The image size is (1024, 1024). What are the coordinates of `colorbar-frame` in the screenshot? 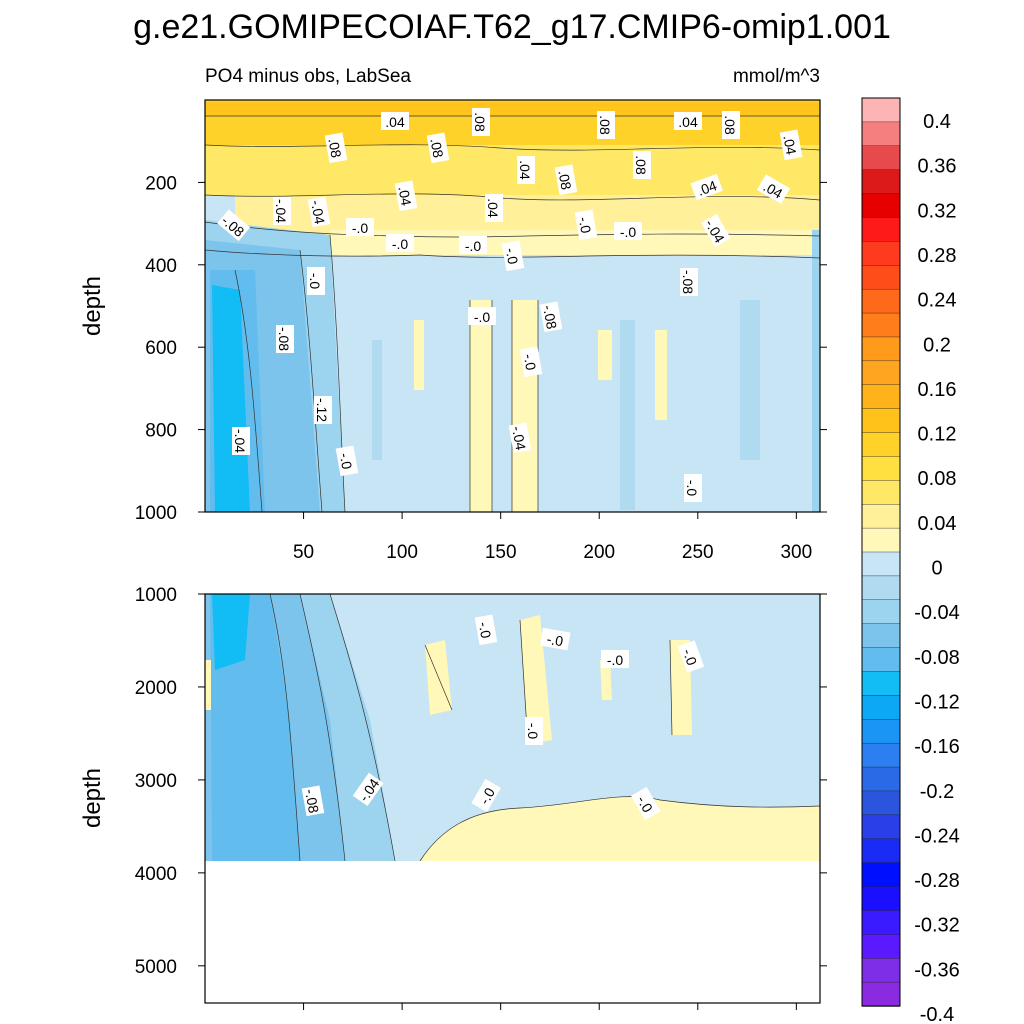 It's located at (881, 552).